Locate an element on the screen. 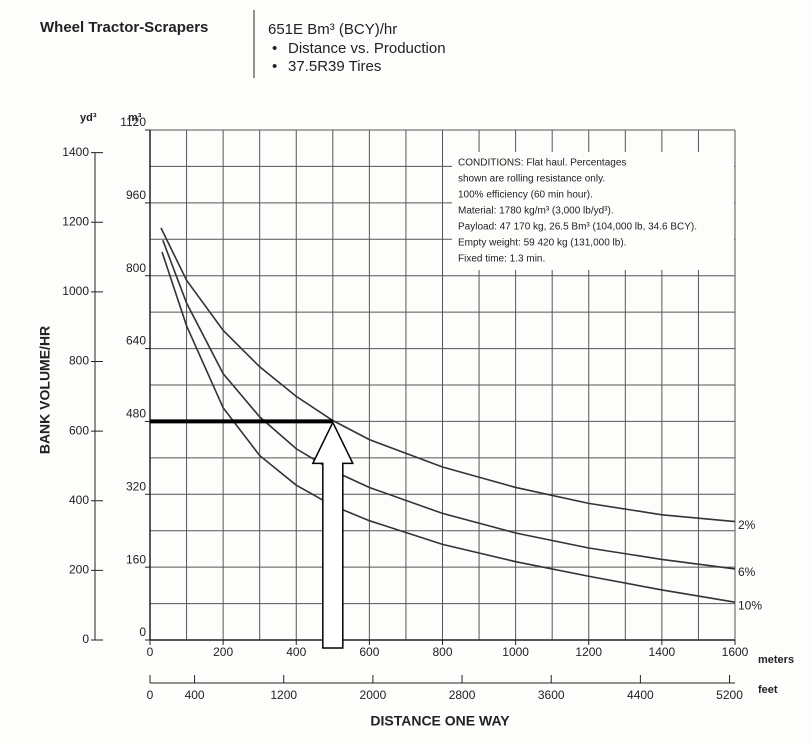  x-tick-label: 600 is located at coordinates (369, 652).